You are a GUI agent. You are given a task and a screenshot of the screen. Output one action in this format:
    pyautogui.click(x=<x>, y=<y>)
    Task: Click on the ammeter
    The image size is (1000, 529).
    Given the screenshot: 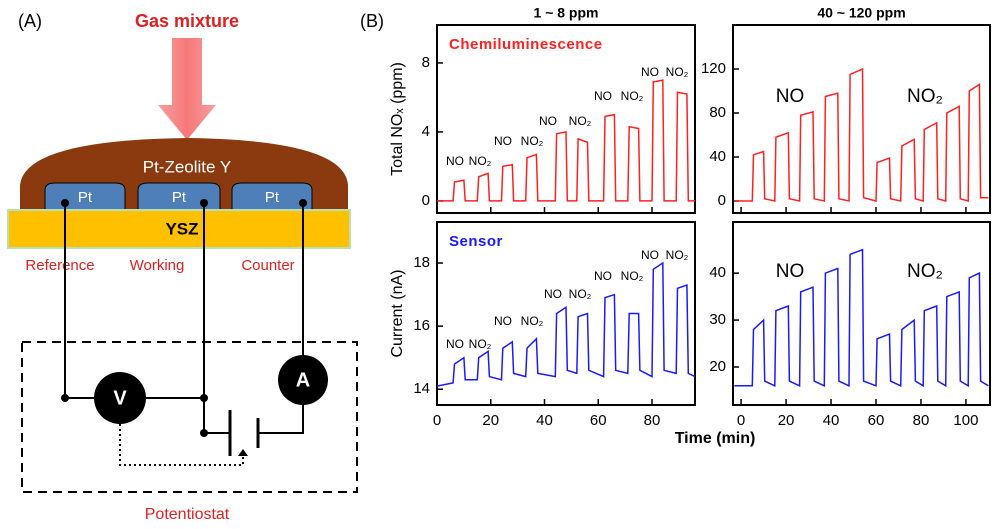 What is the action you would take?
    pyautogui.click(x=303, y=380)
    